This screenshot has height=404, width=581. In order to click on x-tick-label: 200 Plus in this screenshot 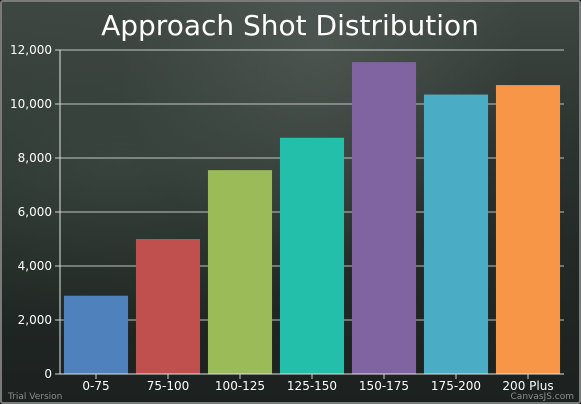, I will do `click(527, 386)`.